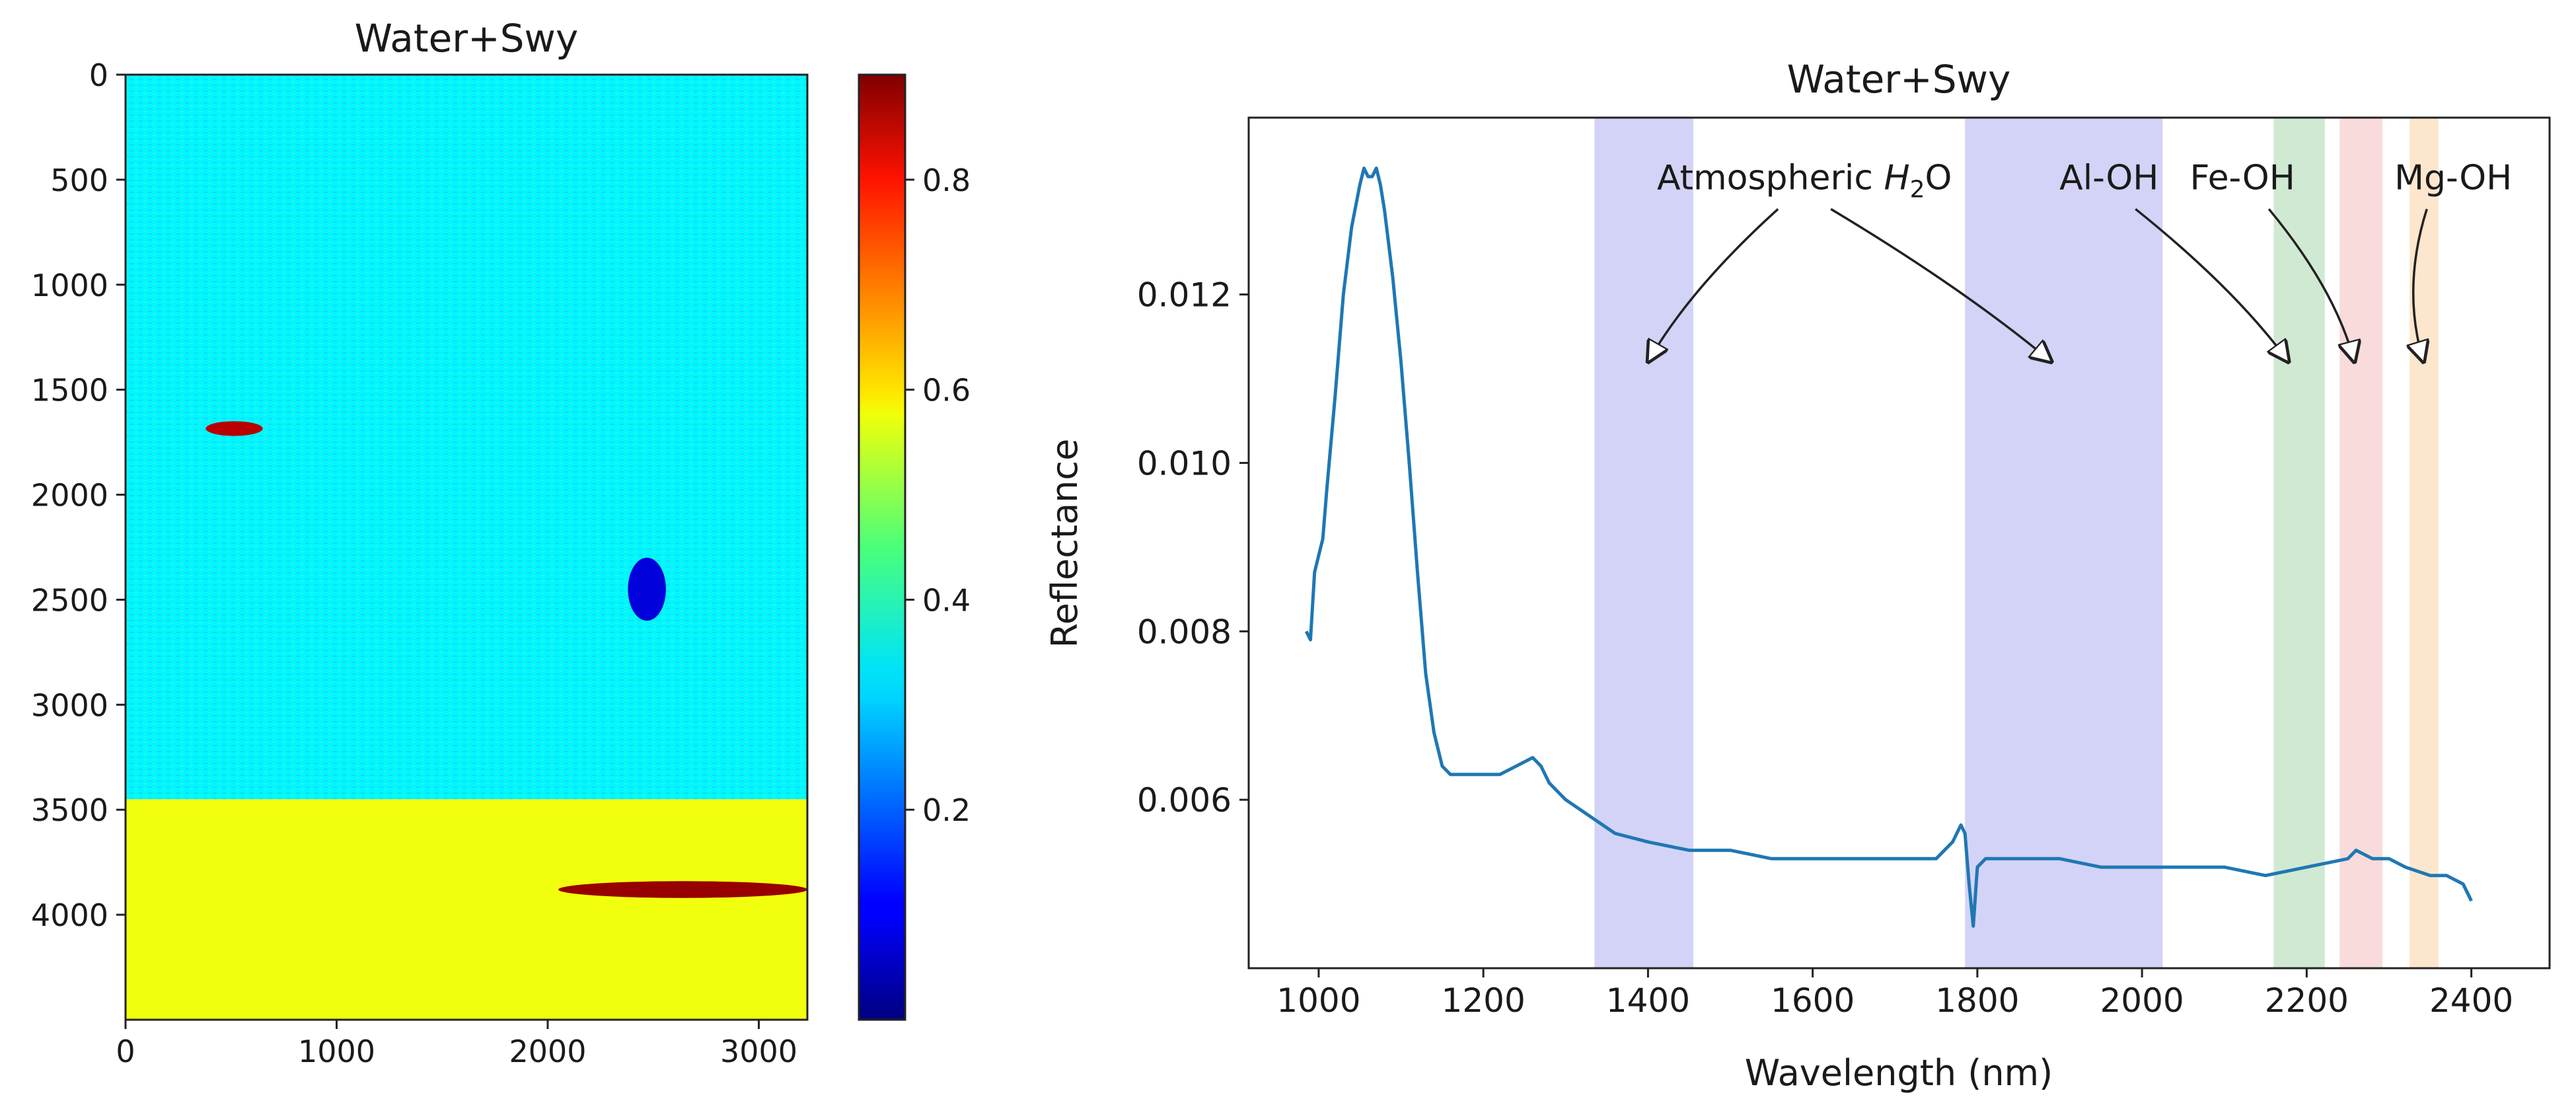  What do you see at coordinates (69, 810) in the screenshot?
I see `heatmap-y-tick-label: 3500` at bounding box center [69, 810].